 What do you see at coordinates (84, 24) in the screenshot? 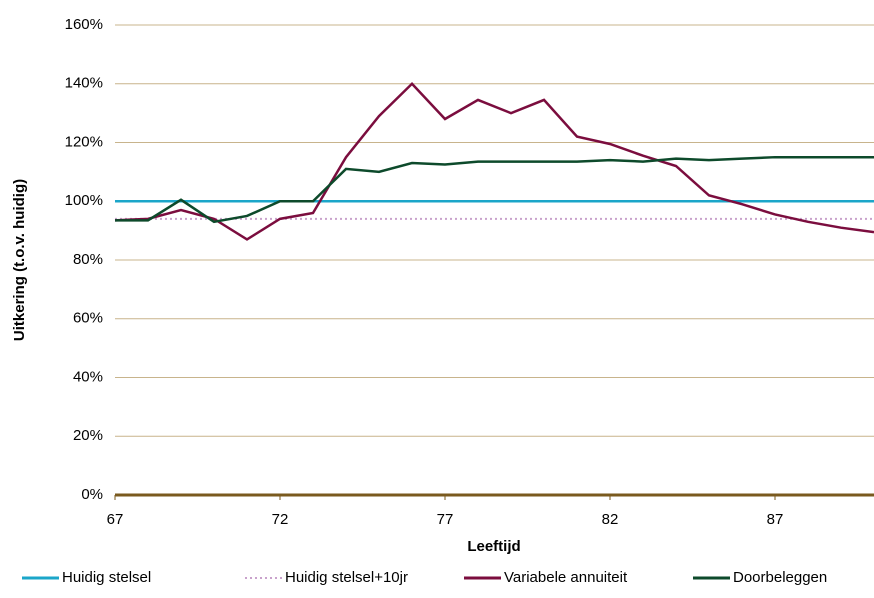
I see `y-tick-label: 160%` at bounding box center [84, 24].